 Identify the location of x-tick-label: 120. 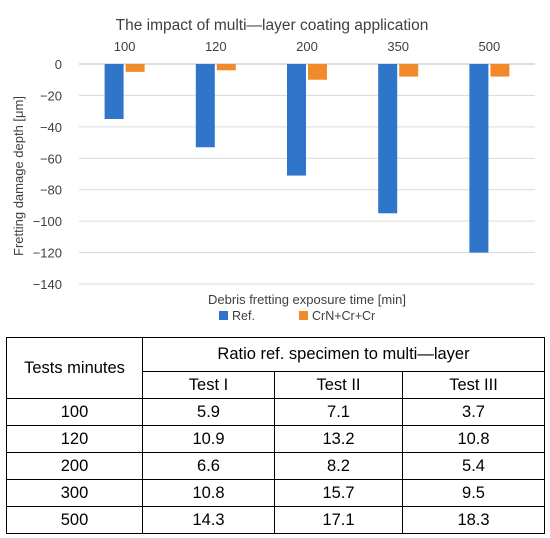
(216, 46).